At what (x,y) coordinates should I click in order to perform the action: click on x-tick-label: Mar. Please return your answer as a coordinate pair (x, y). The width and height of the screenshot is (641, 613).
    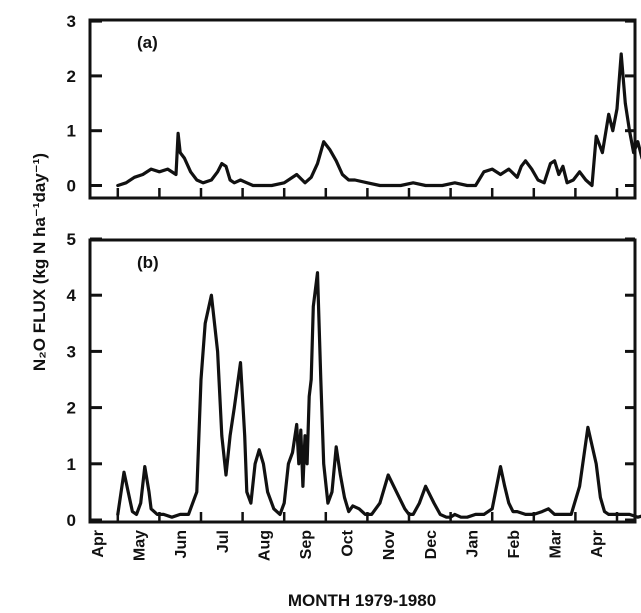
    Looking at the image, I should click on (556, 544).